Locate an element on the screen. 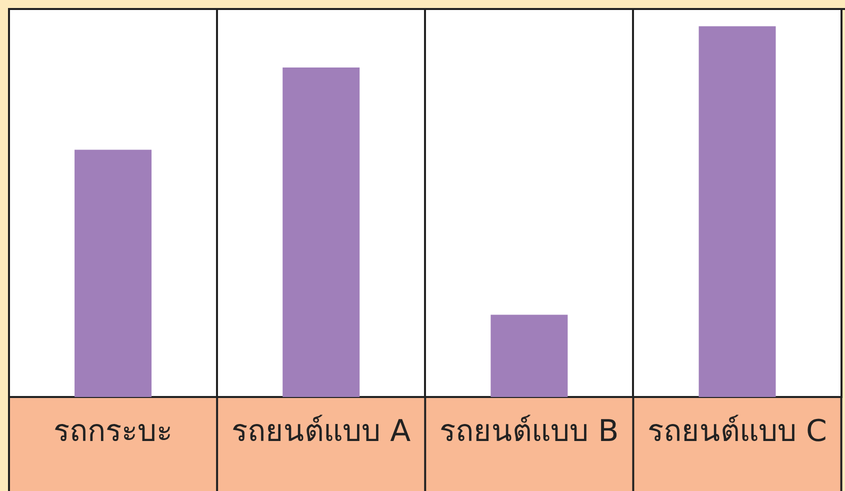 This screenshot has height=491, width=845. x-tick-label: รถยนต์แบบ A is located at coordinates (322, 431).